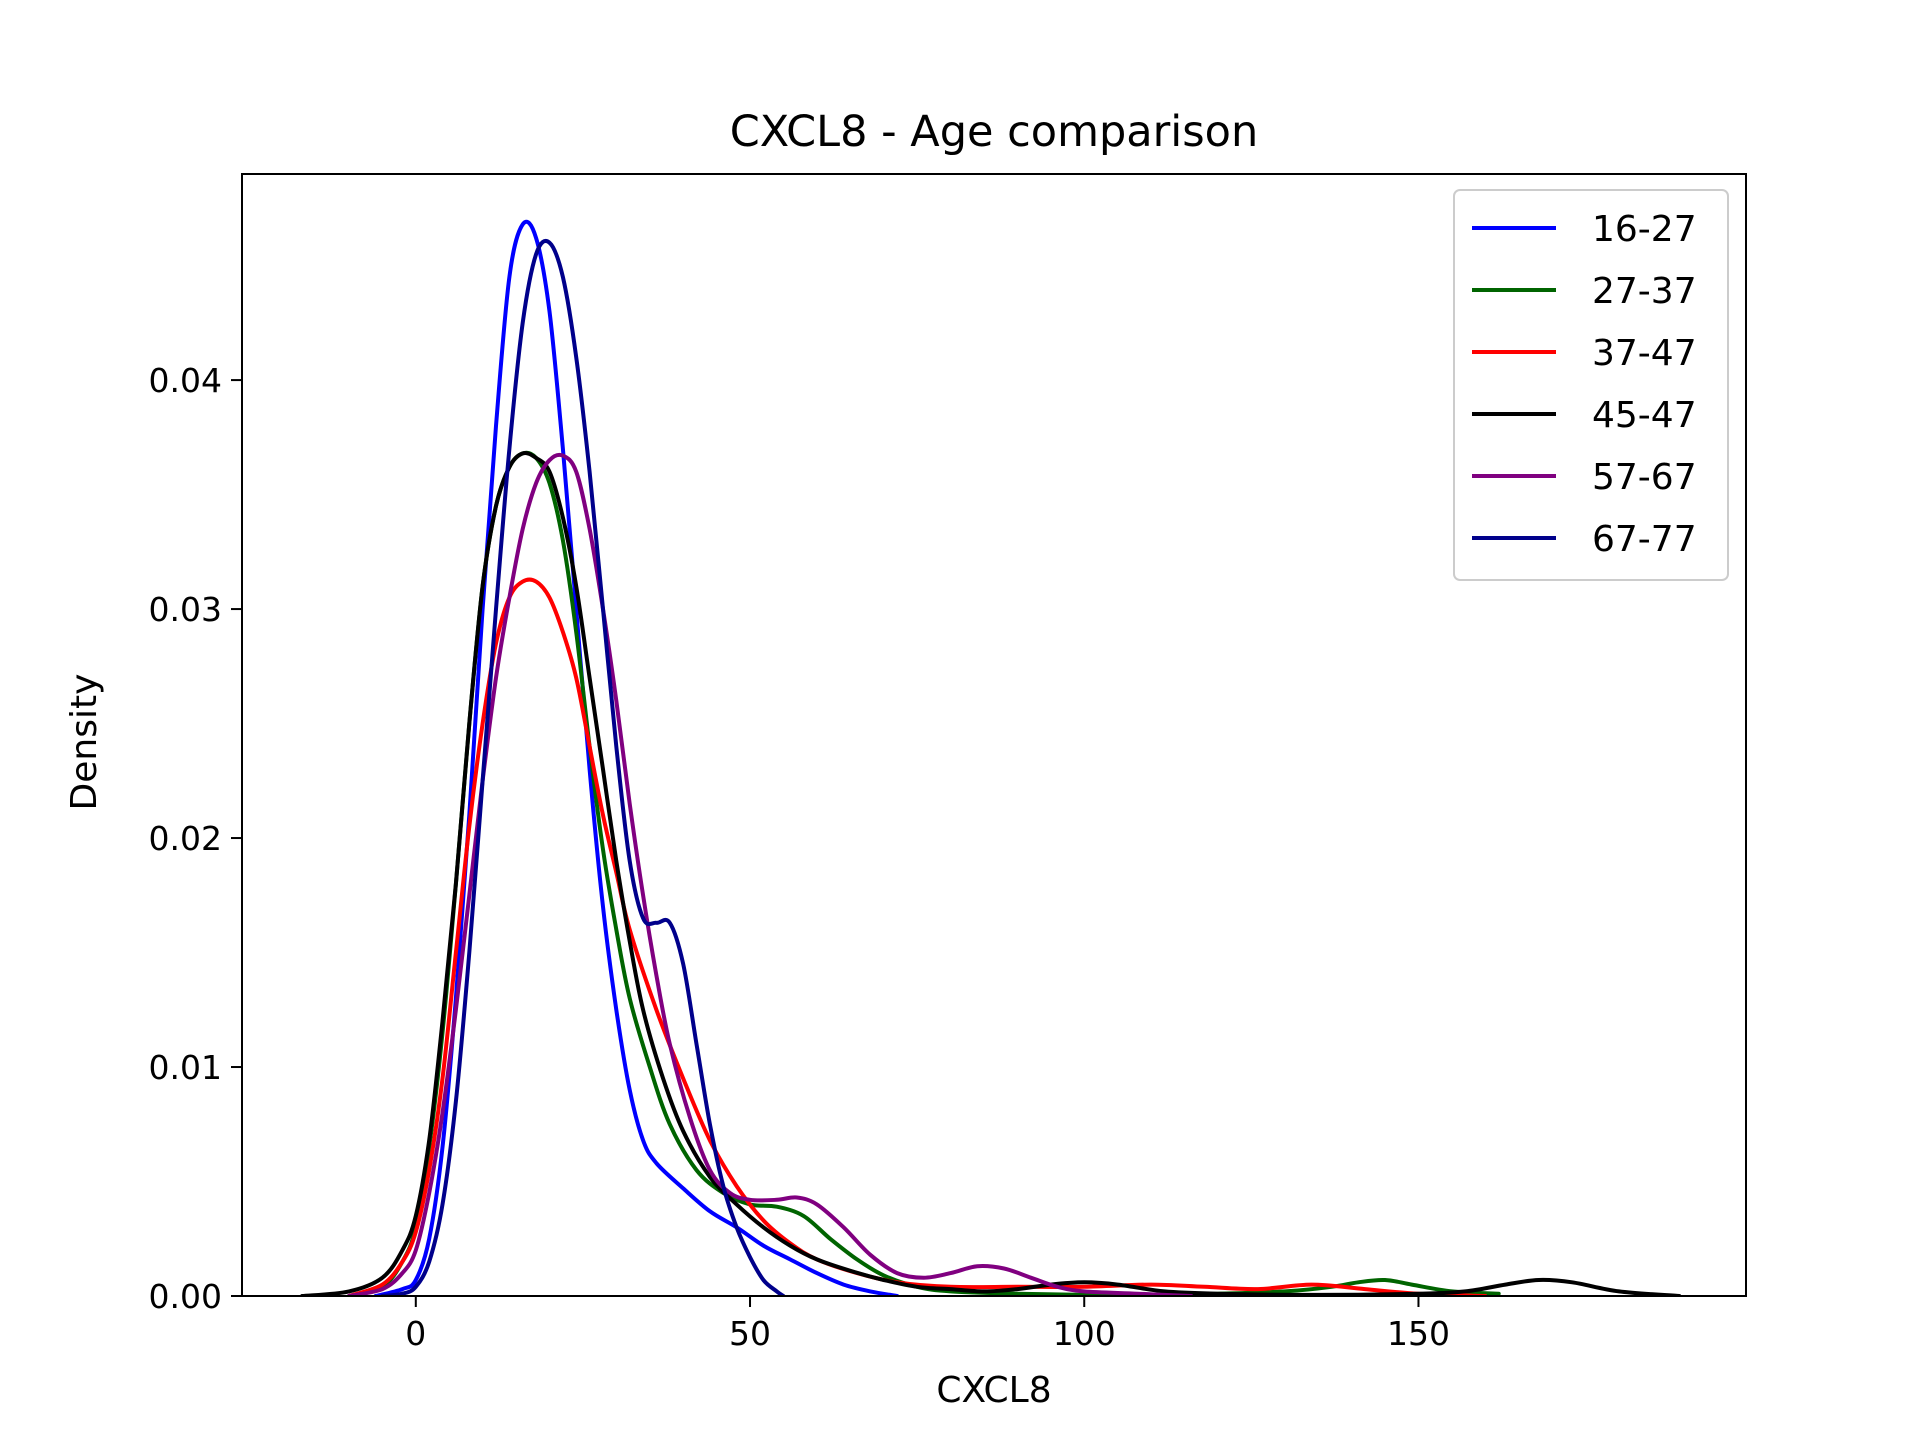 This screenshot has height=1440, width=1920. What do you see at coordinates (185, 1067) in the screenshot?
I see `y-tick-label: 0.01` at bounding box center [185, 1067].